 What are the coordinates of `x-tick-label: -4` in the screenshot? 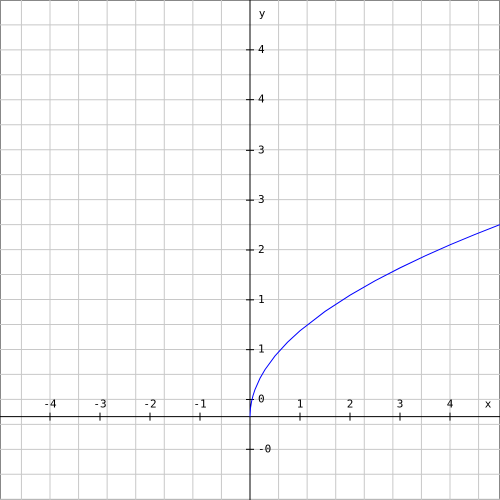 It's located at (50, 404).